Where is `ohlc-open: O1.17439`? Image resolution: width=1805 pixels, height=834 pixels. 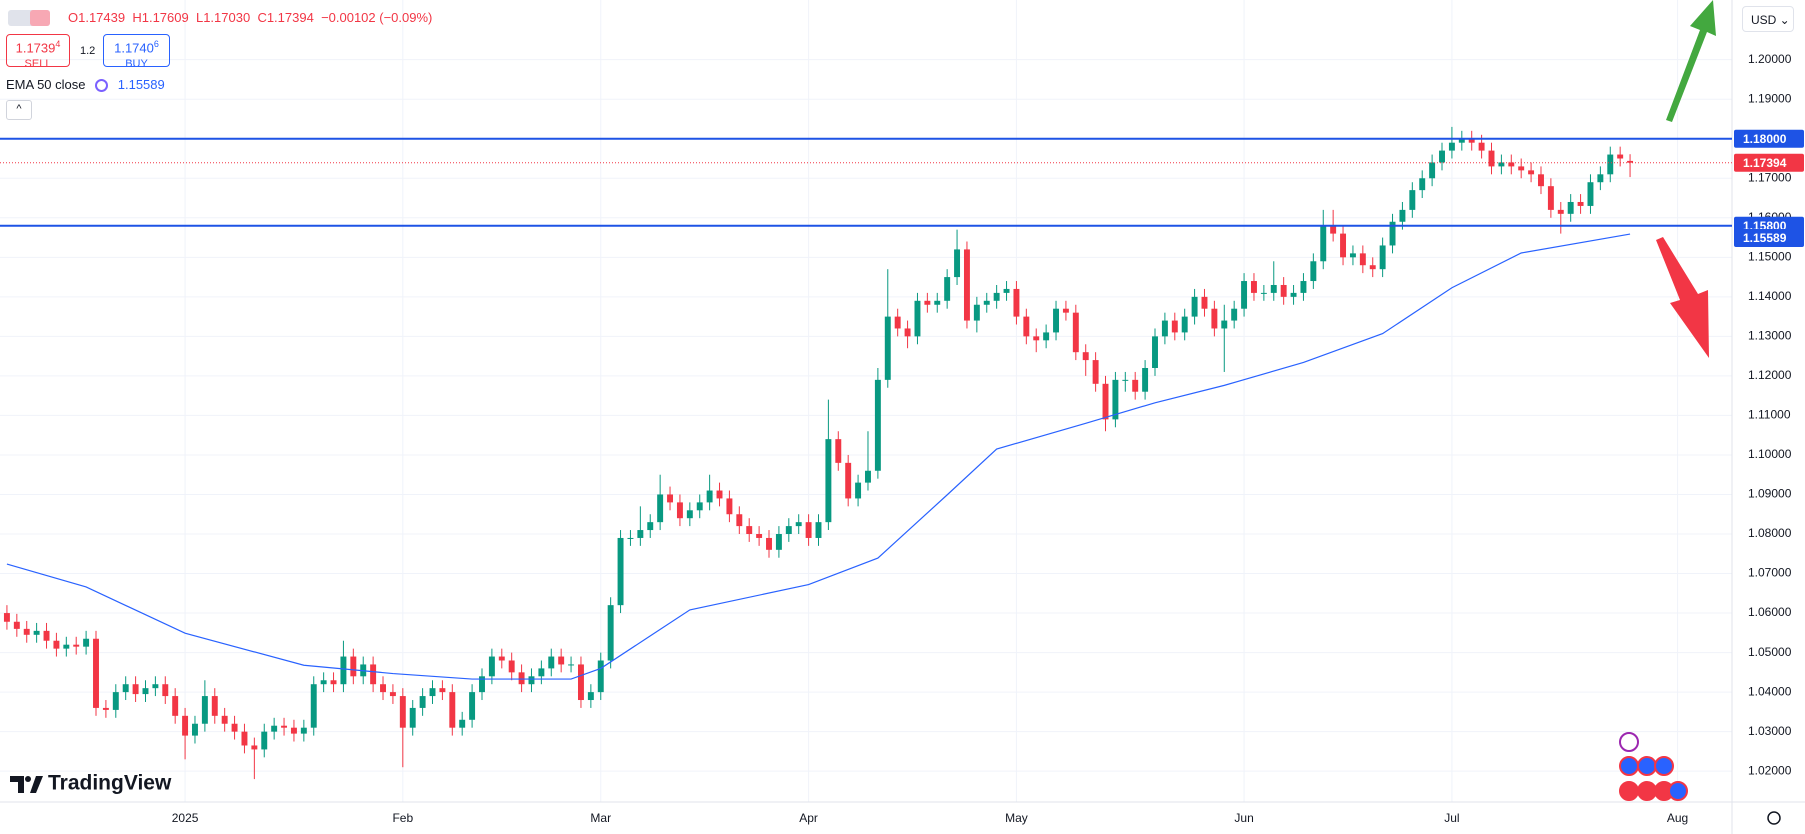 ohlc-open: O1.17439 is located at coordinates (97, 17).